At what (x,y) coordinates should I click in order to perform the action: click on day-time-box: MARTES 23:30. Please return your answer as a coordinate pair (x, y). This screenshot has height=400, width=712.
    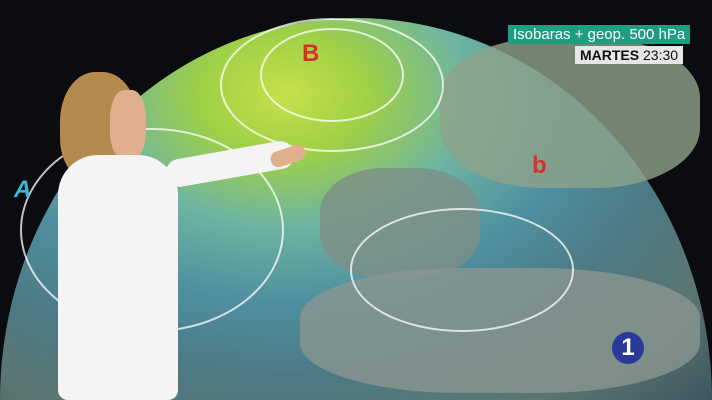
    Looking at the image, I should click on (629, 55).